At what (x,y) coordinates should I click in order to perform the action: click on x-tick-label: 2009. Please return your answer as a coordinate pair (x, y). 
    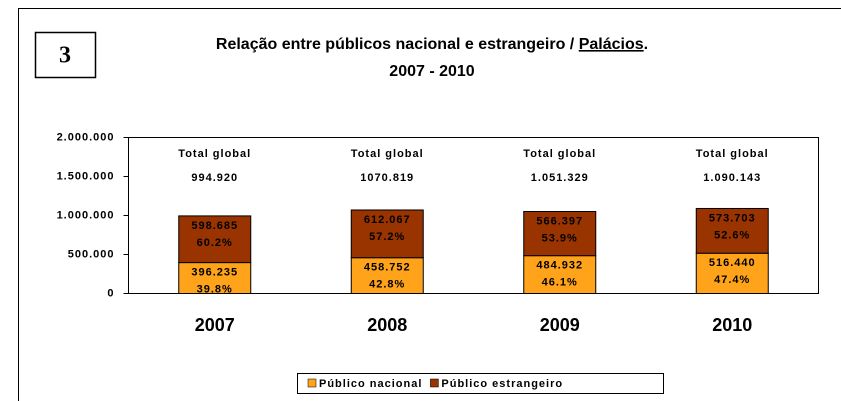
    Looking at the image, I should click on (560, 325).